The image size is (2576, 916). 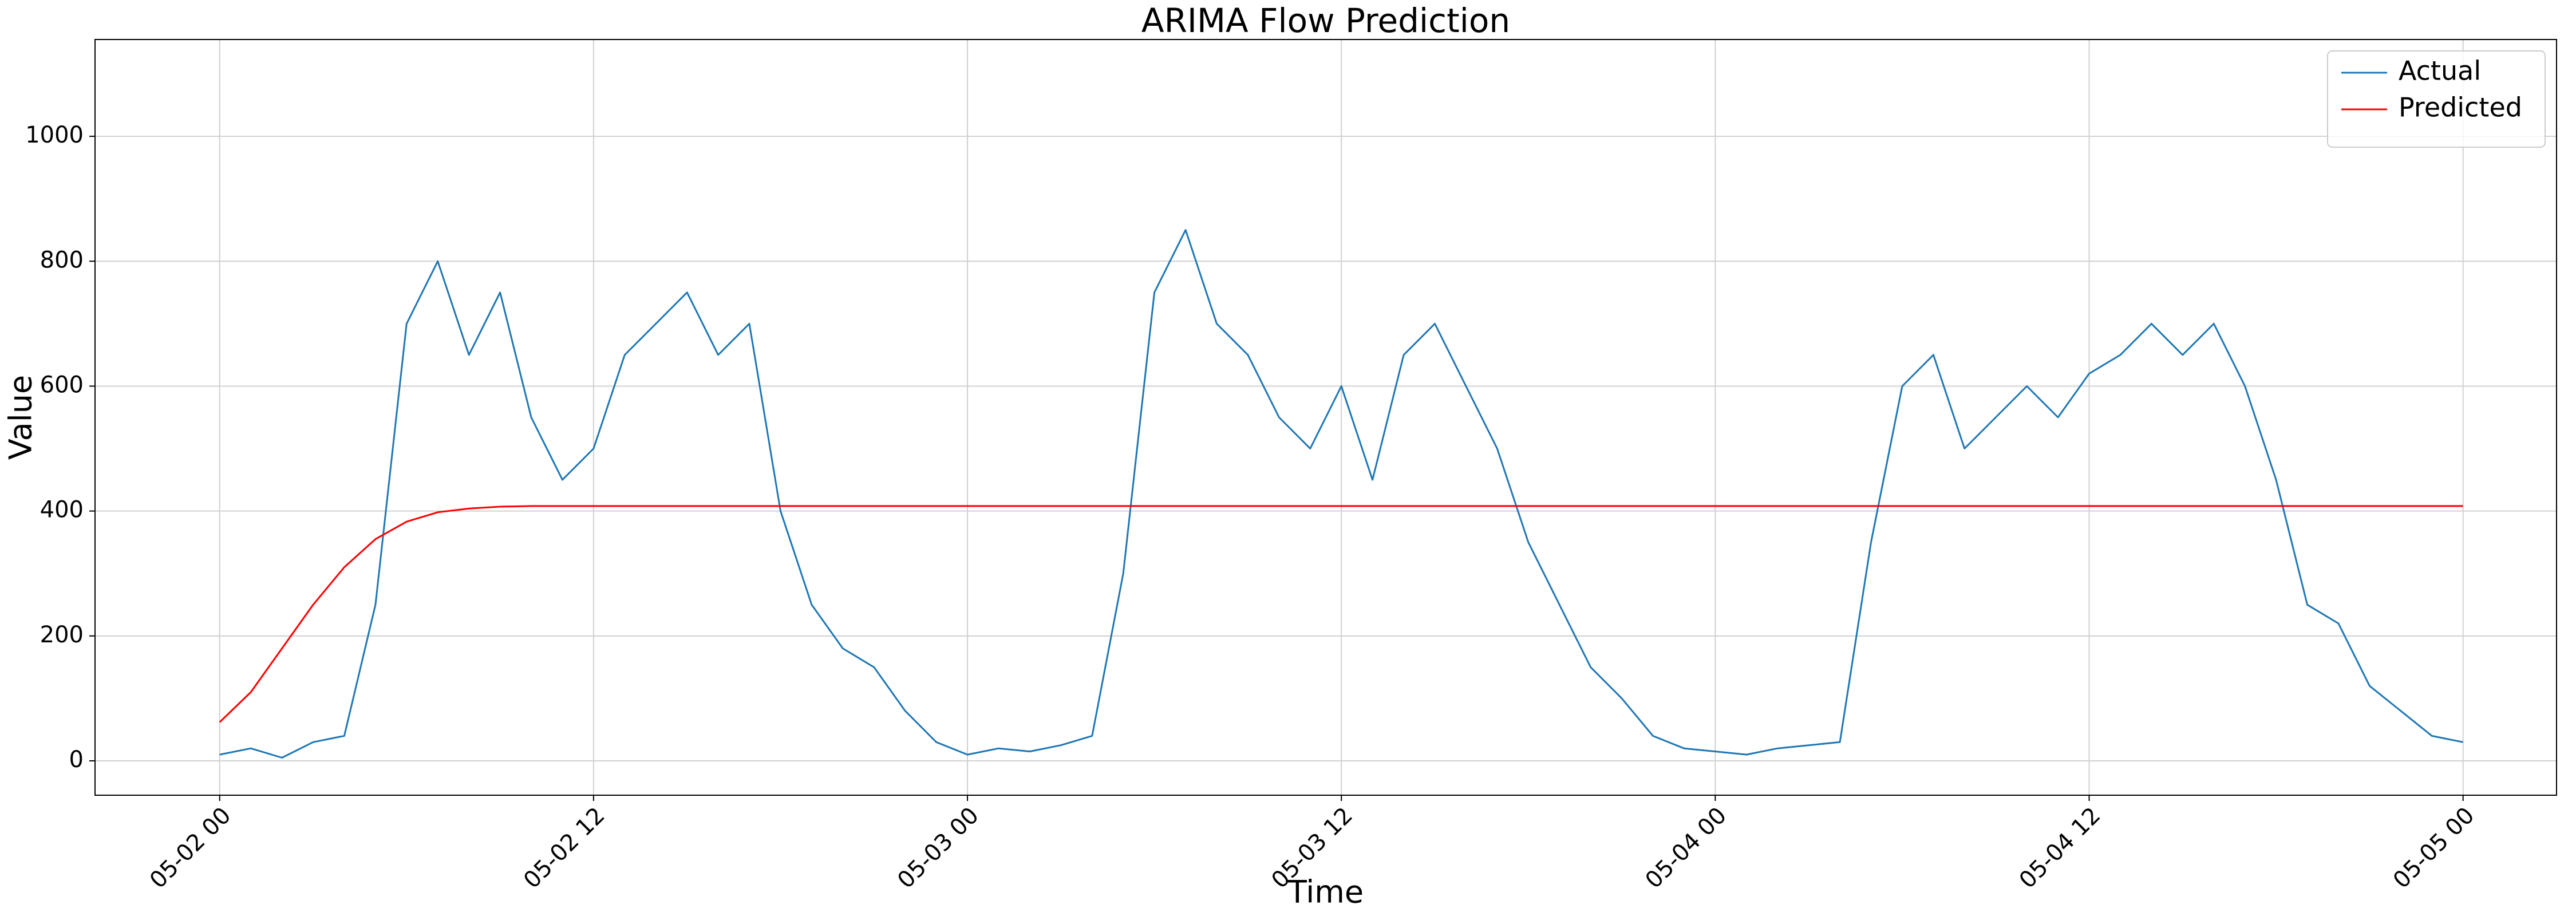 I want to click on y-tick-label: 200, so click(x=62, y=635).